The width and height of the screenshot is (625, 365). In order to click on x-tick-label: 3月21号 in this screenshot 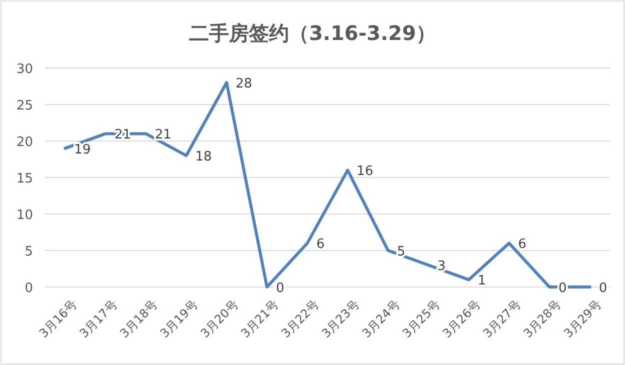, I will do `click(260, 319)`.